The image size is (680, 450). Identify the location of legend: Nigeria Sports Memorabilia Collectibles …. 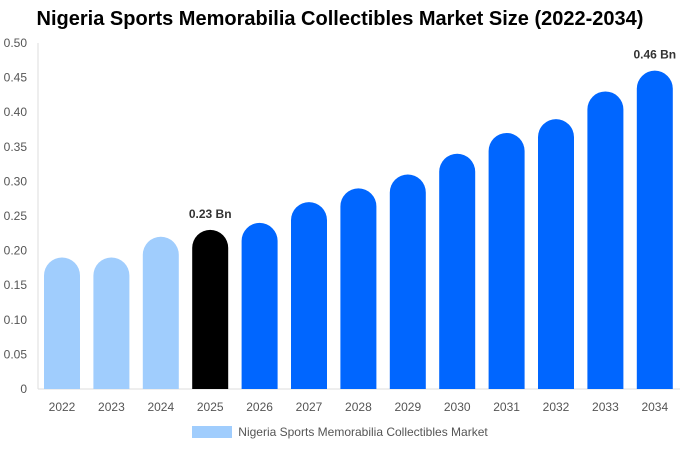
(340, 432).